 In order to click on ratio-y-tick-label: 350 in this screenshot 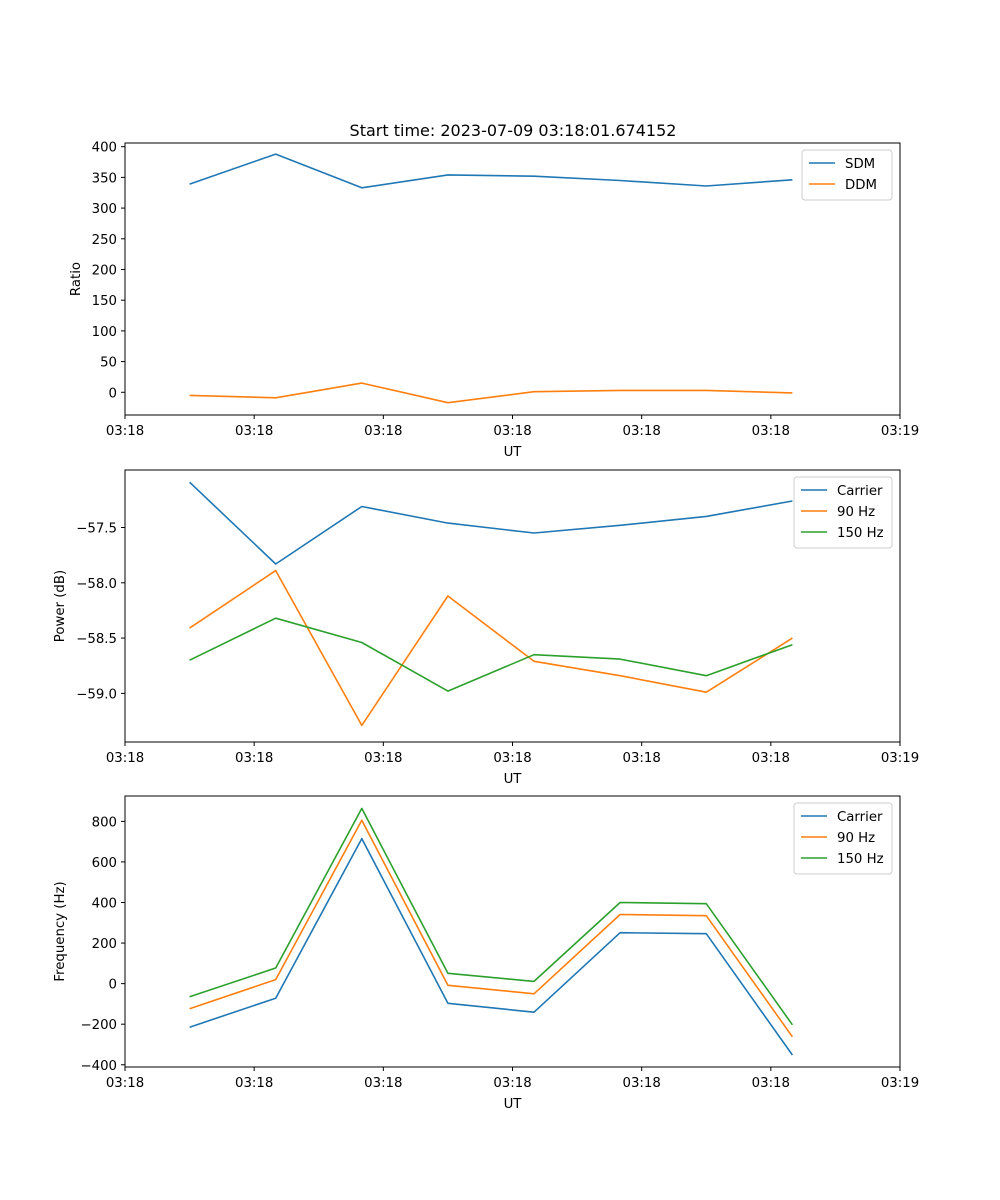, I will do `click(104, 178)`.